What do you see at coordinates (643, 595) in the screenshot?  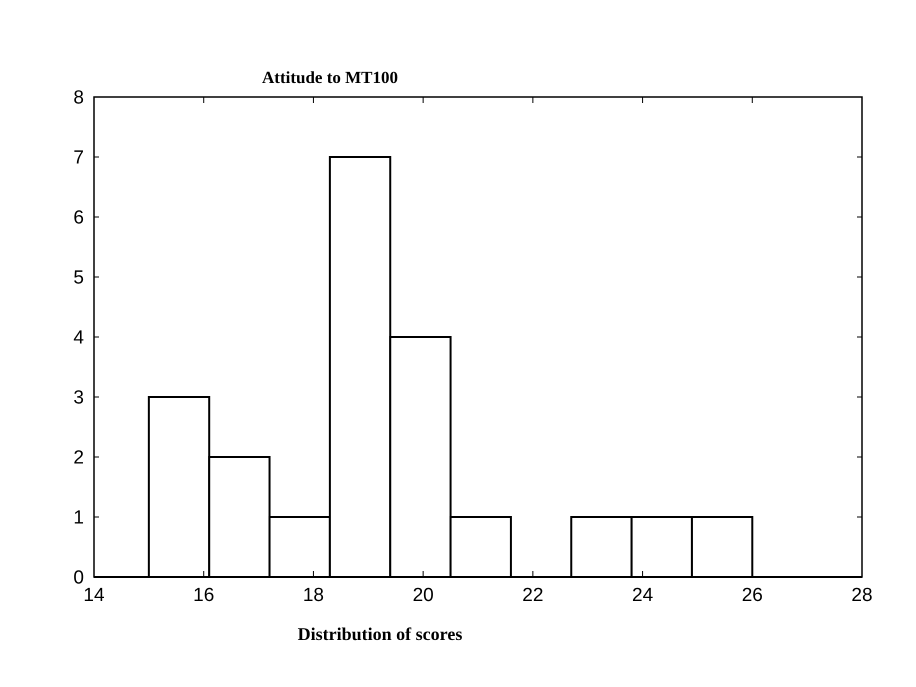 I see `x-tick-label: 24` at bounding box center [643, 595].